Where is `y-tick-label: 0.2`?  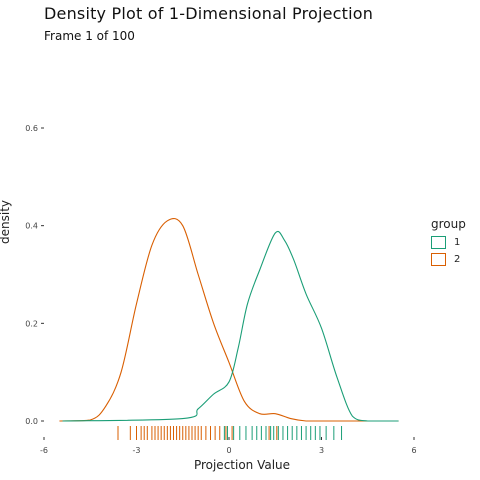 y-tick-label: 0.2 is located at coordinates (31, 323).